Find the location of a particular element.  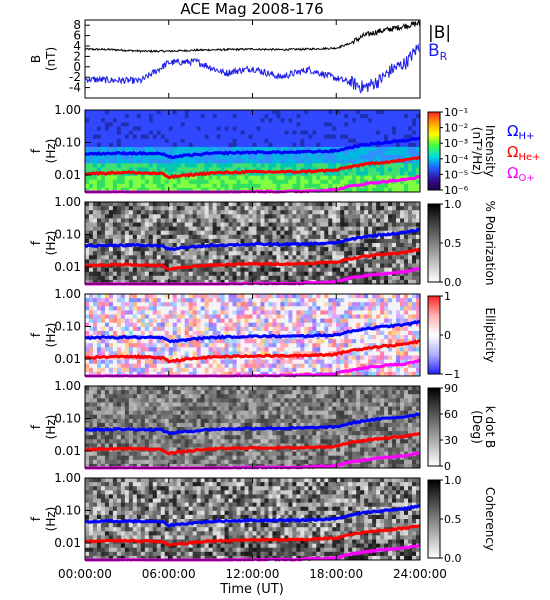

gyrofrequency-h-plus-line is located at coordinates (252, 148).